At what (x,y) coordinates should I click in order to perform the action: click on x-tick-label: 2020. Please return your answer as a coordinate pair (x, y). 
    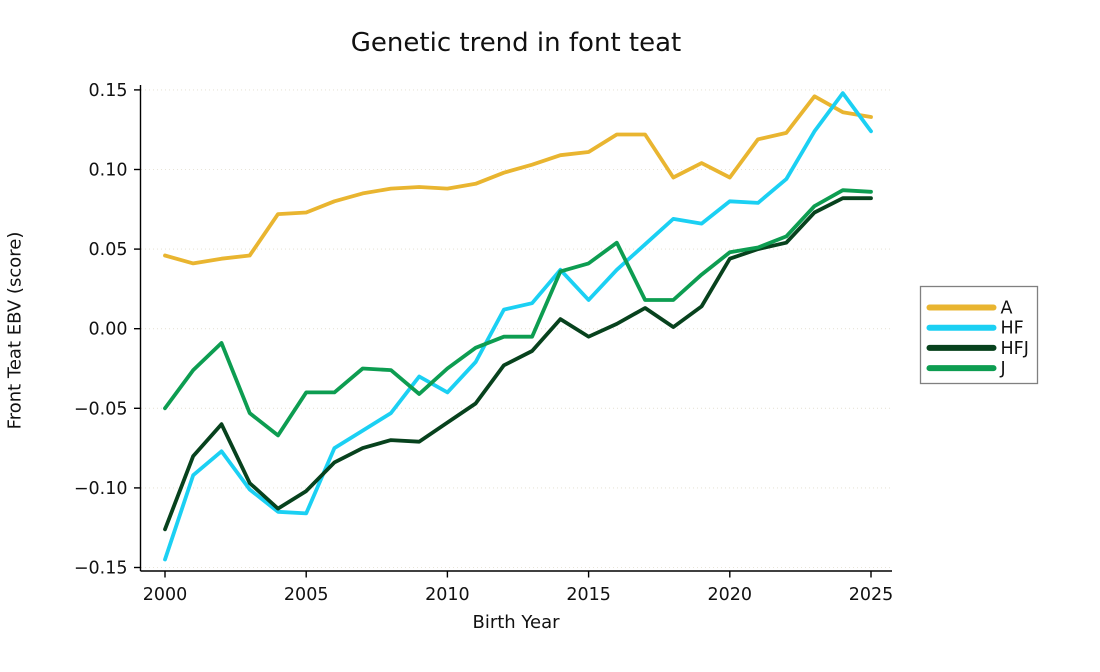
    Looking at the image, I should click on (730, 595).